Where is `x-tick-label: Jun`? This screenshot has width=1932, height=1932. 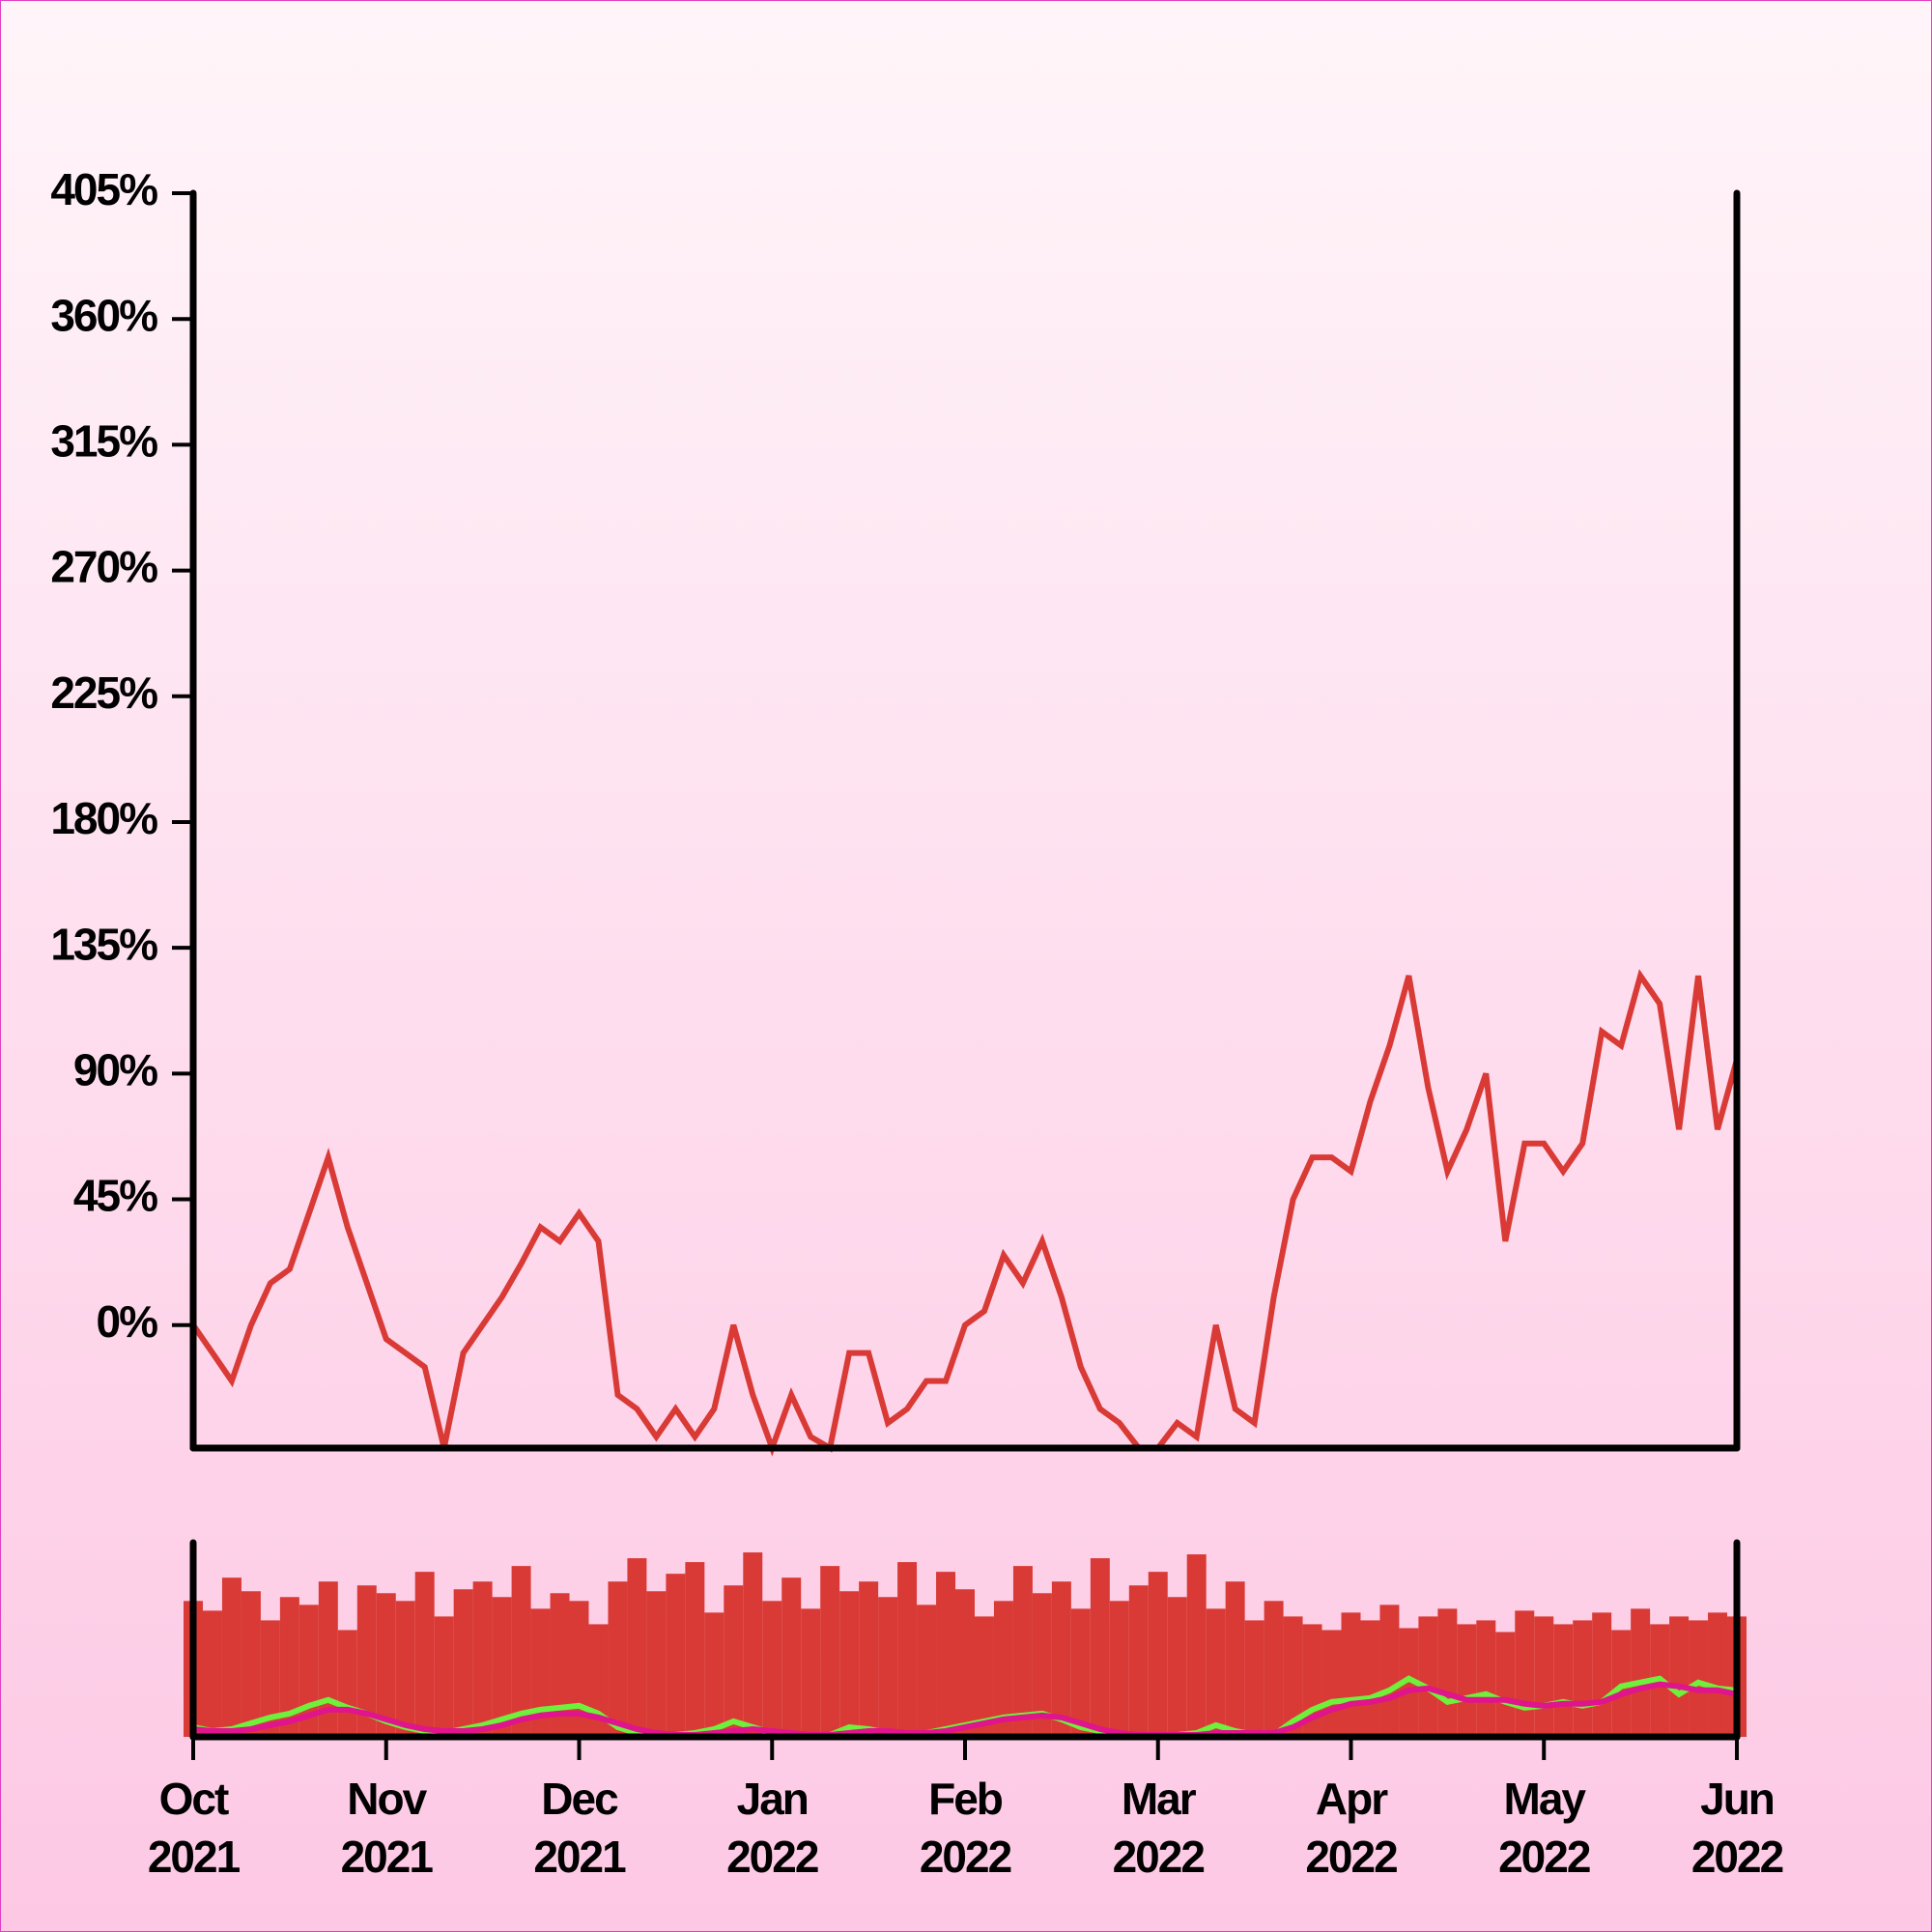 x-tick-label: Jun is located at coordinates (1737, 1799).